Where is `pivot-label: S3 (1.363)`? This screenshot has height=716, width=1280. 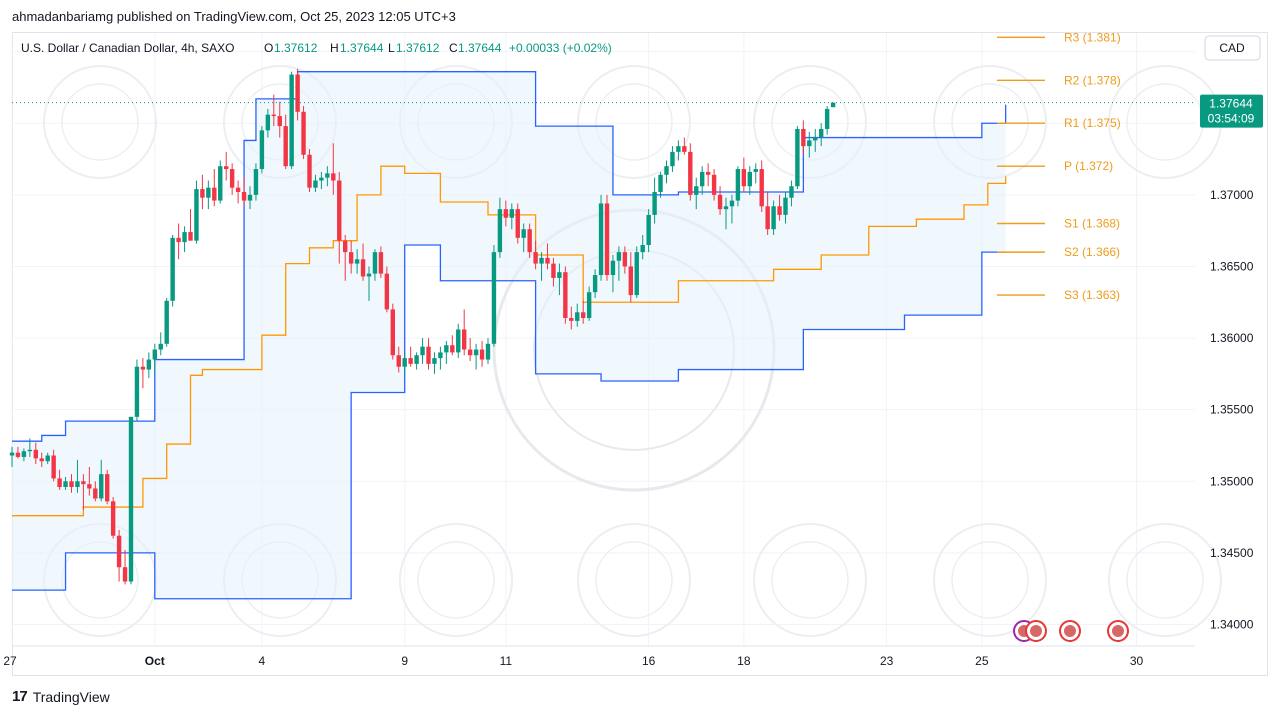
pivot-label: S3 (1.363) is located at coordinates (1092, 295).